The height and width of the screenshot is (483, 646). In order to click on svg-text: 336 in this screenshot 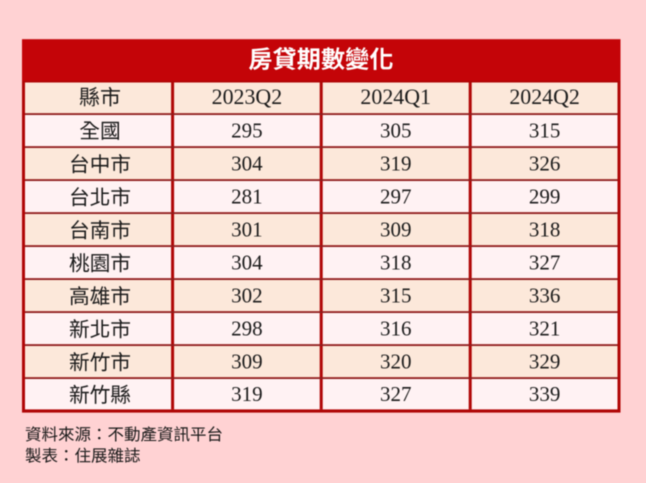, I will do `click(545, 296)`.